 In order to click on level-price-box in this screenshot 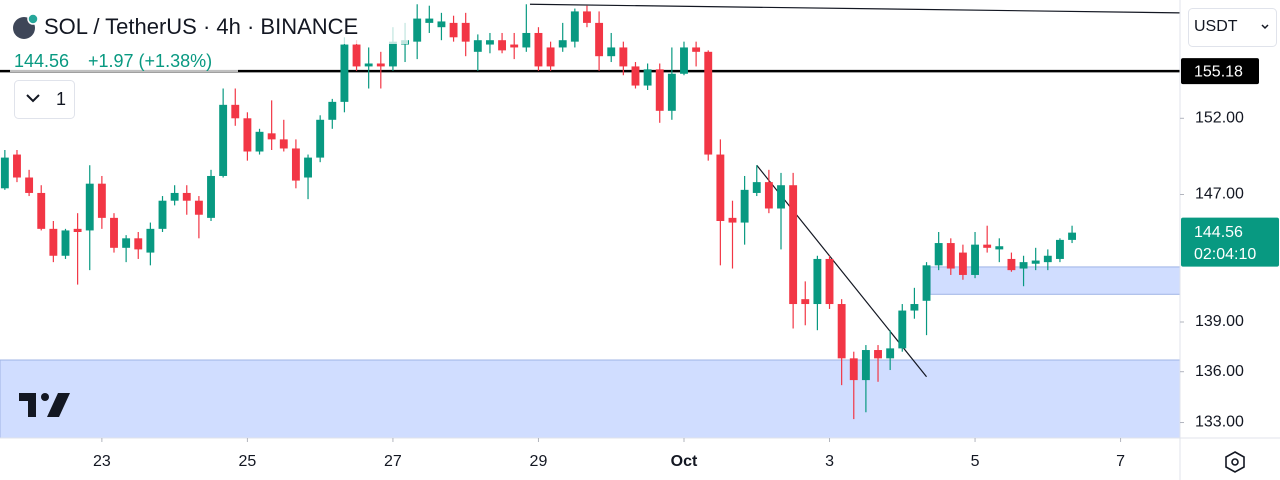, I will do `click(1220, 71)`.